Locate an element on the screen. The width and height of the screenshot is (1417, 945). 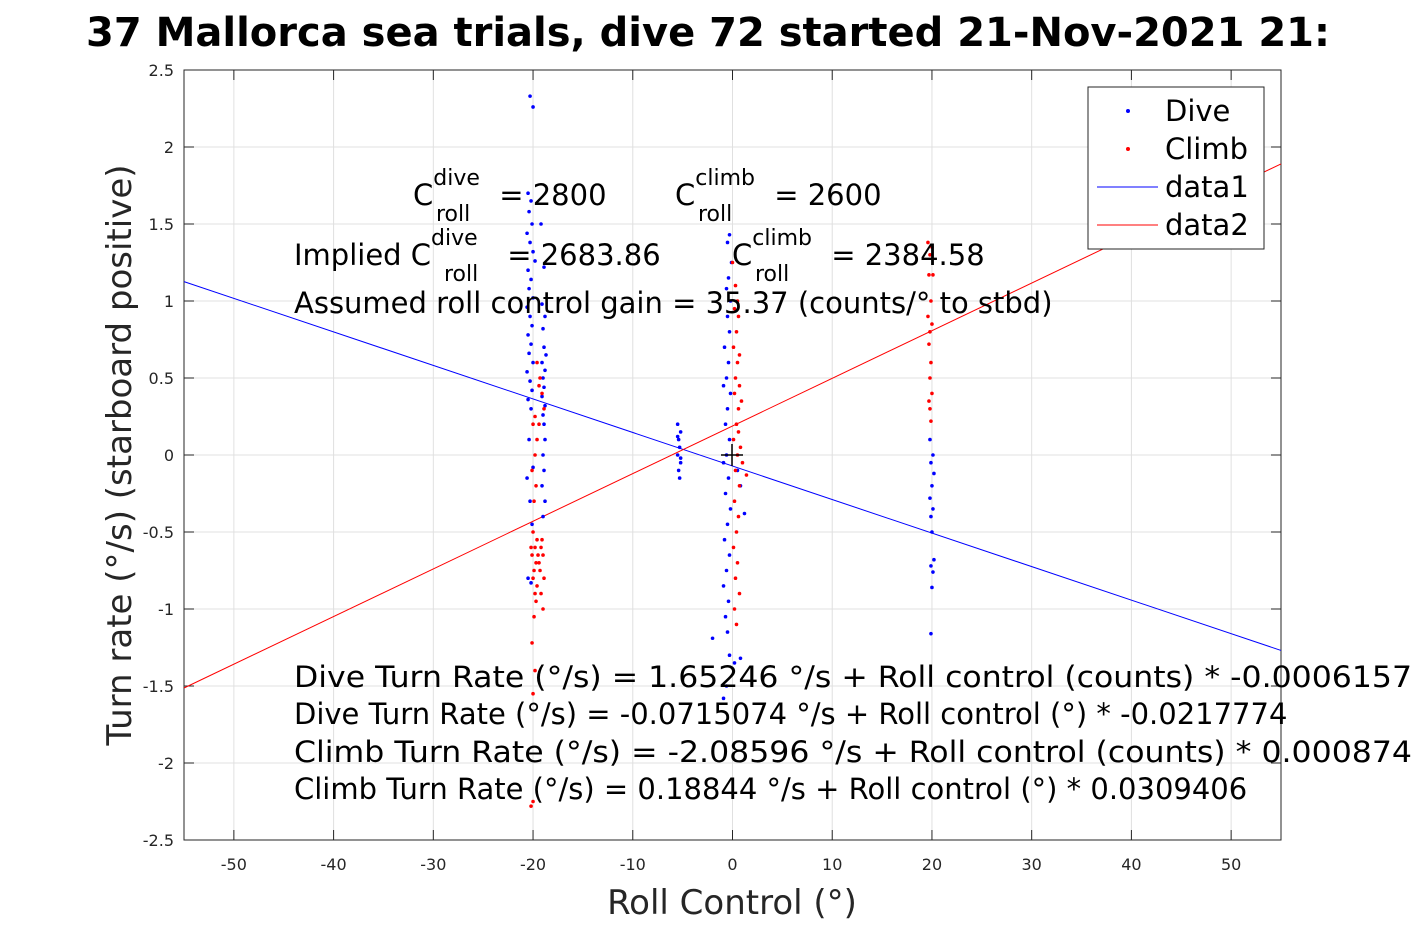
y-axis-label: Turn rate (°/s) (starboard positive) is located at coordinates (120, 455).